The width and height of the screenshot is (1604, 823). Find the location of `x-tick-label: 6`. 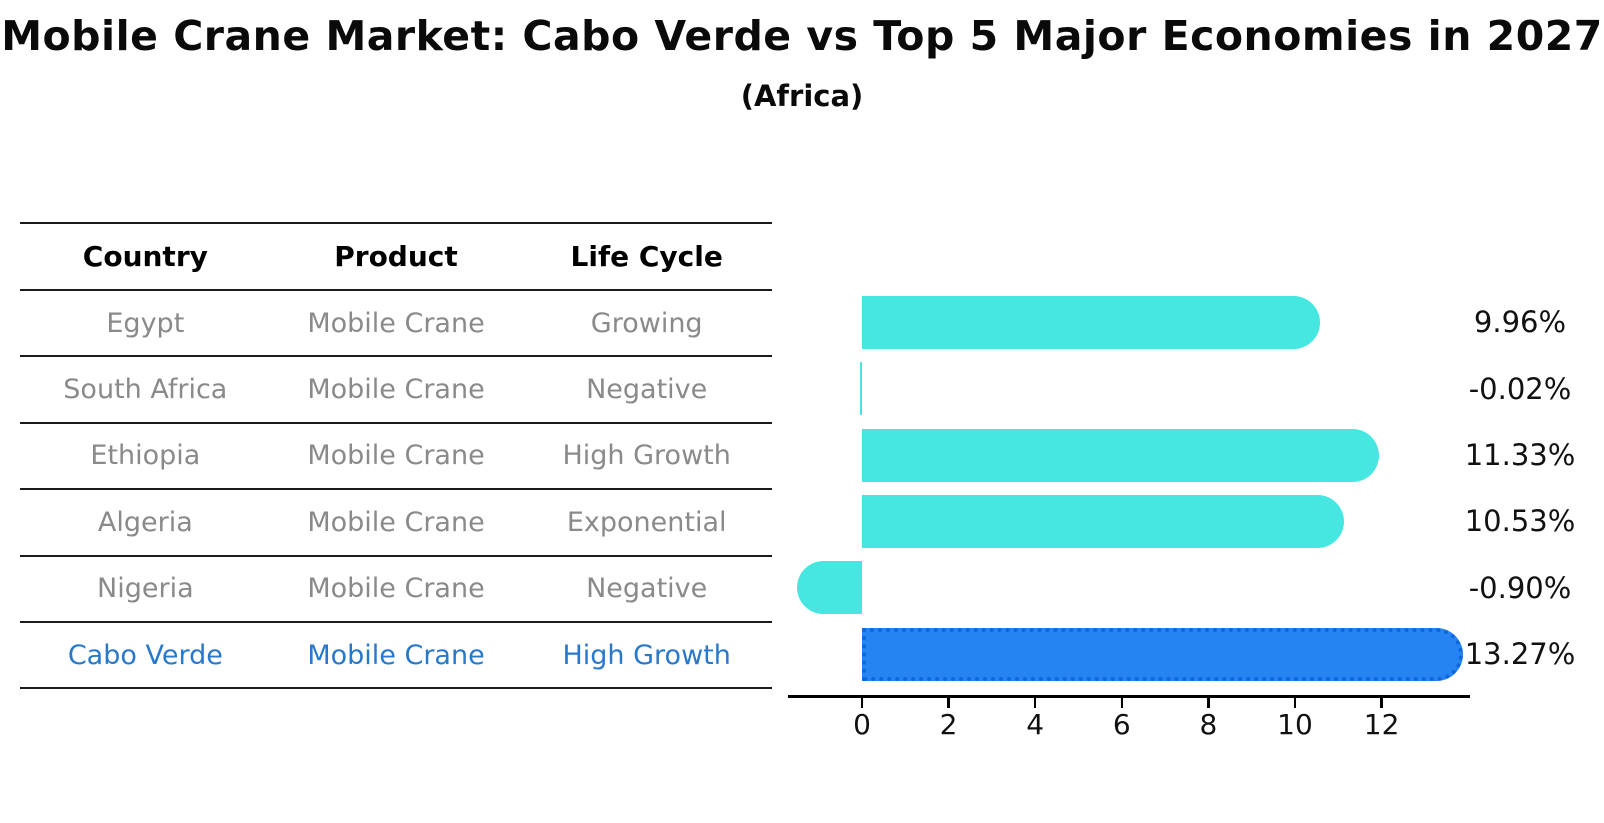

x-tick-label: 6 is located at coordinates (1121, 724).